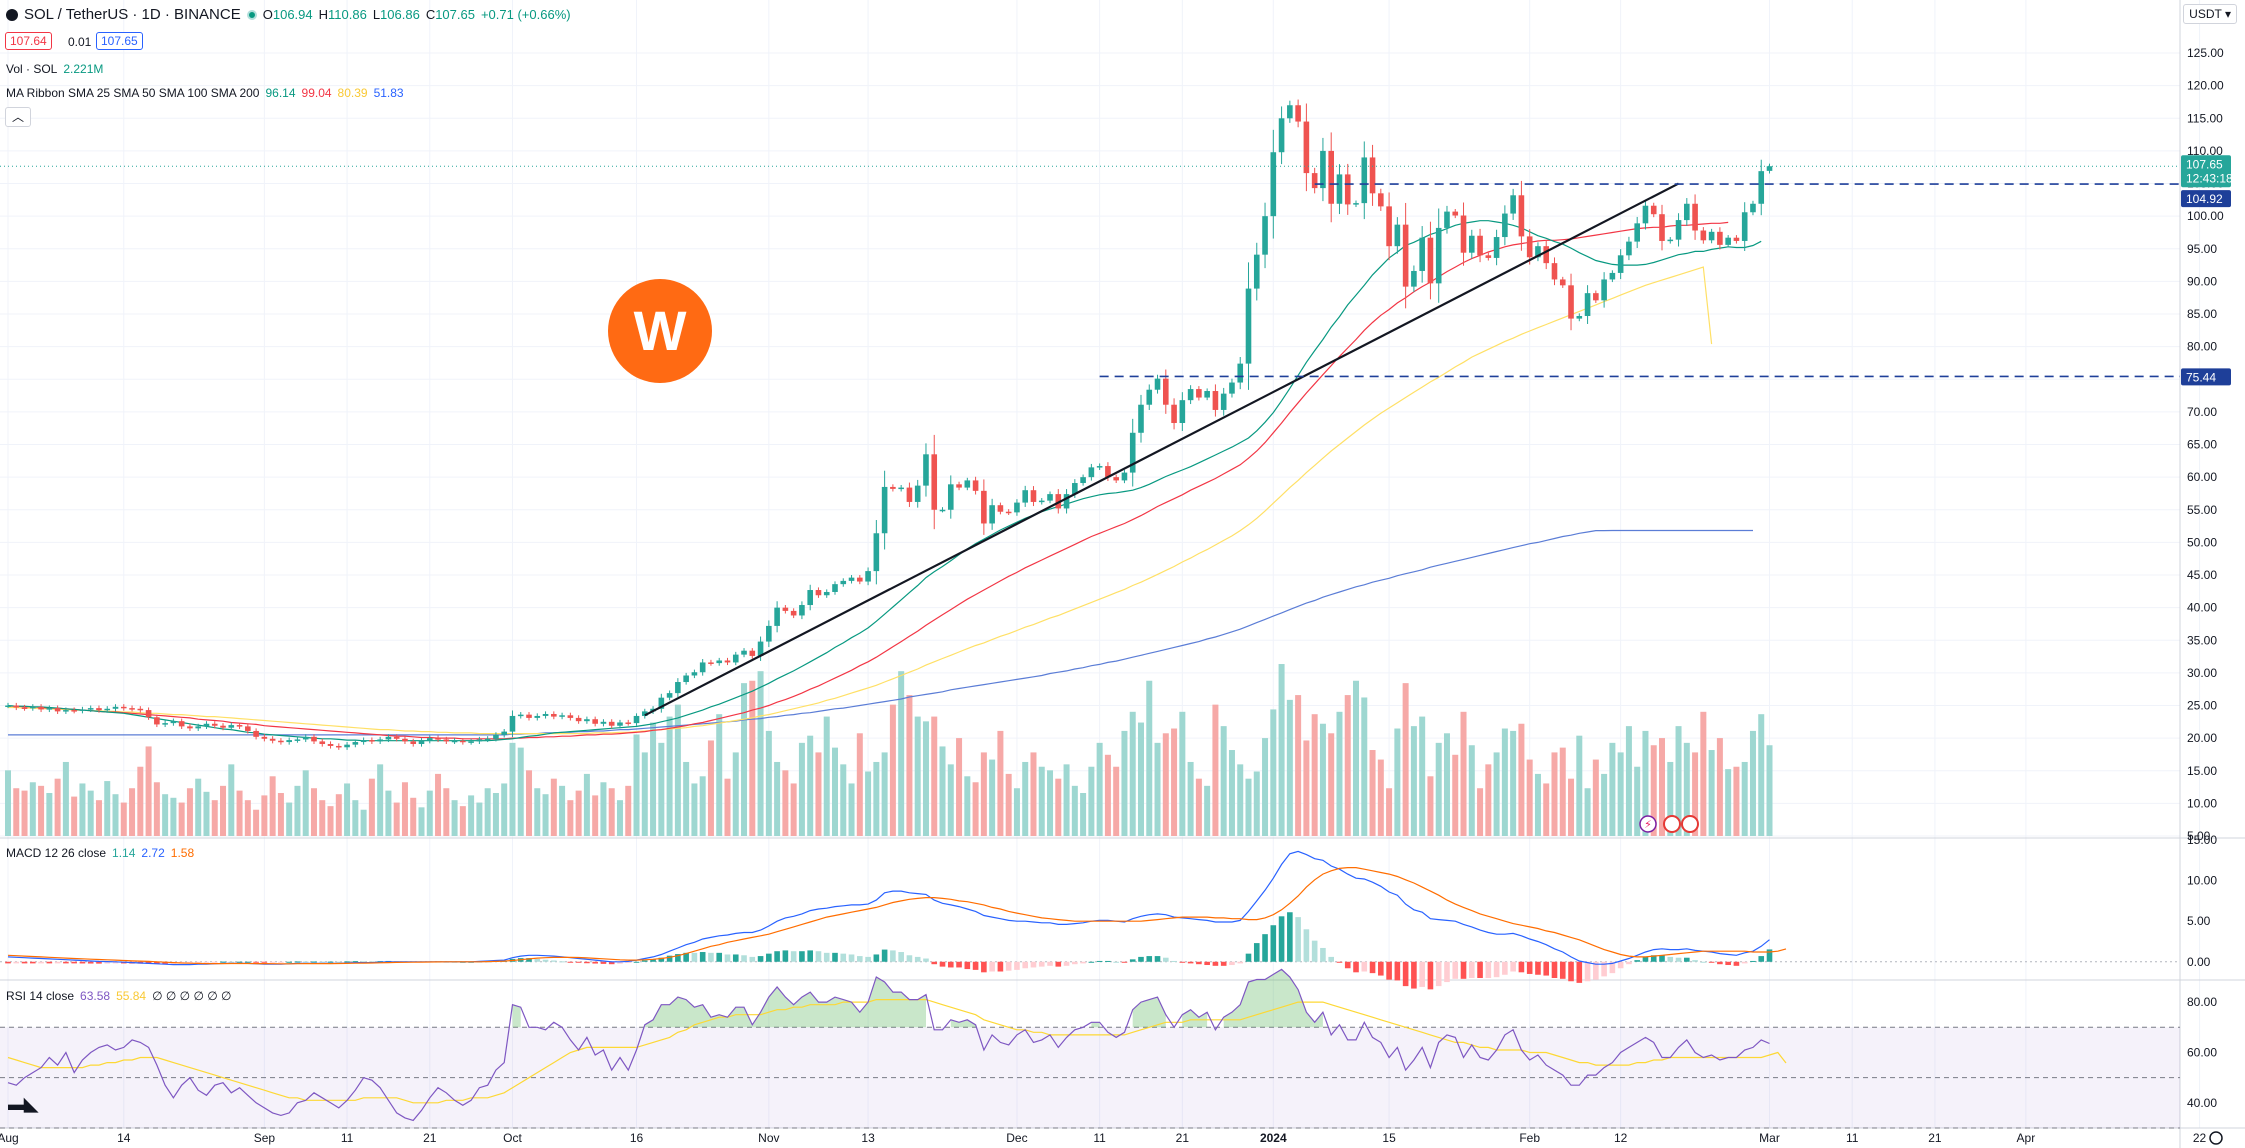 This screenshot has width=2245, height=1148. Describe the element at coordinates (316, 93) in the screenshot. I see `ma50-value: 99.04` at that location.